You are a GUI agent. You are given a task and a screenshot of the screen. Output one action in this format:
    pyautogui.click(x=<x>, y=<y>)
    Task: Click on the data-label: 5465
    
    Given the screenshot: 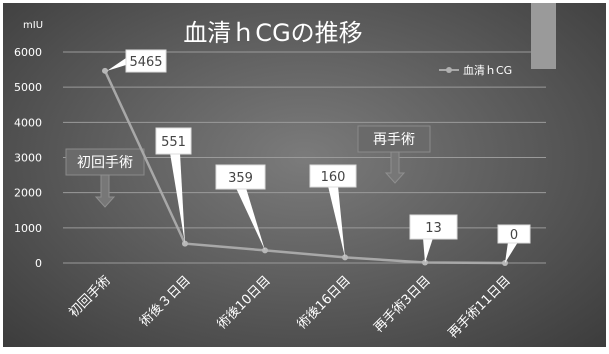 What is the action you would take?
    pyautogui.click(x=145, y=62)
    